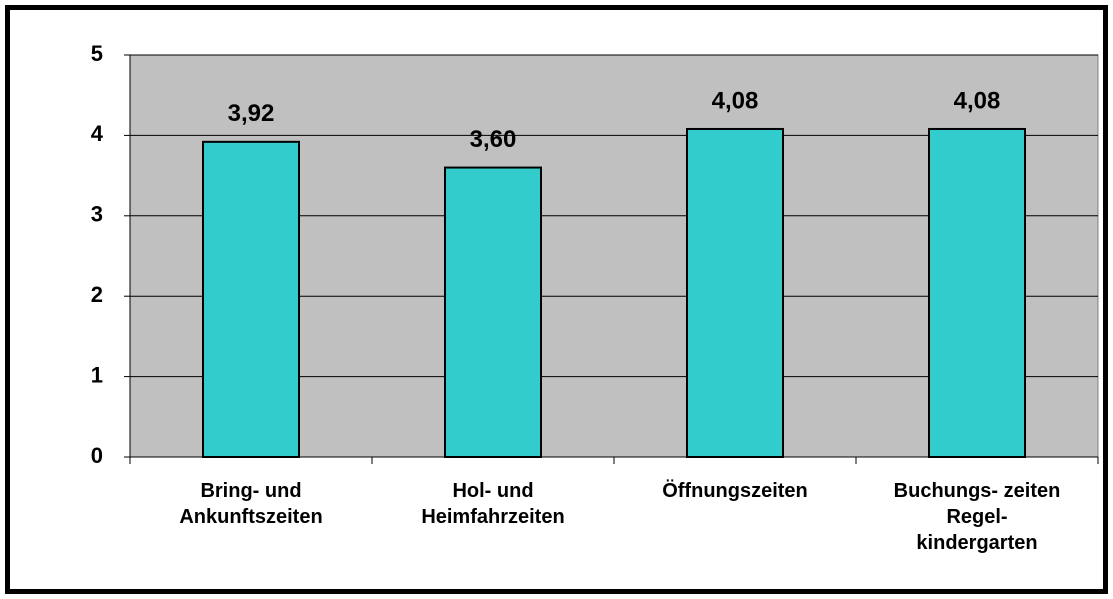  Describe the element at coordinates (735, 490) in the screenshot. I see `x-tick-label: Öffnungszeiten` at that location.